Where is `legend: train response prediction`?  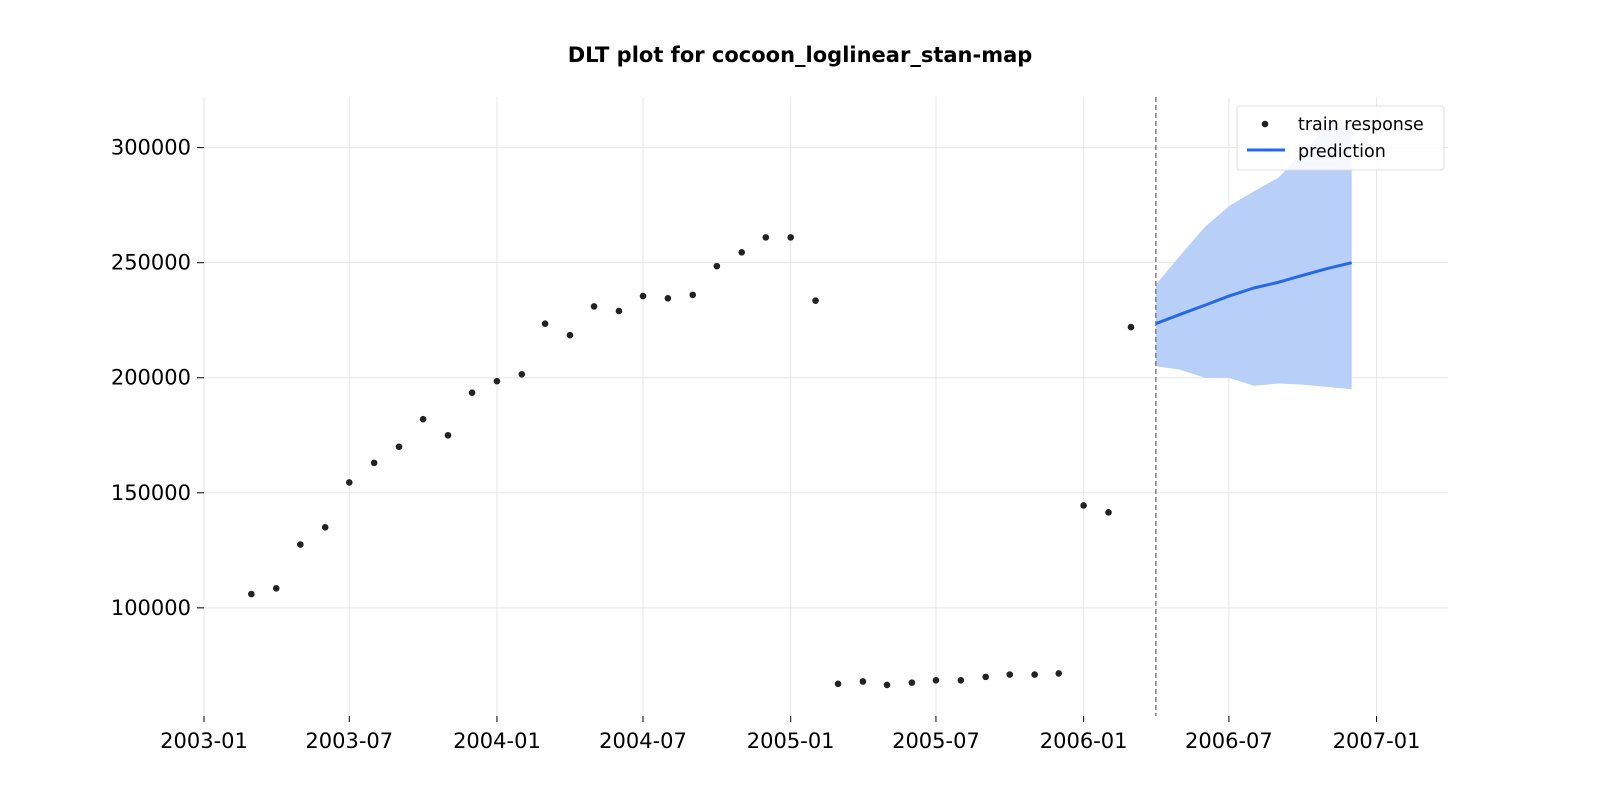
legend: train response prediction is located at coordinates (1340, 138).